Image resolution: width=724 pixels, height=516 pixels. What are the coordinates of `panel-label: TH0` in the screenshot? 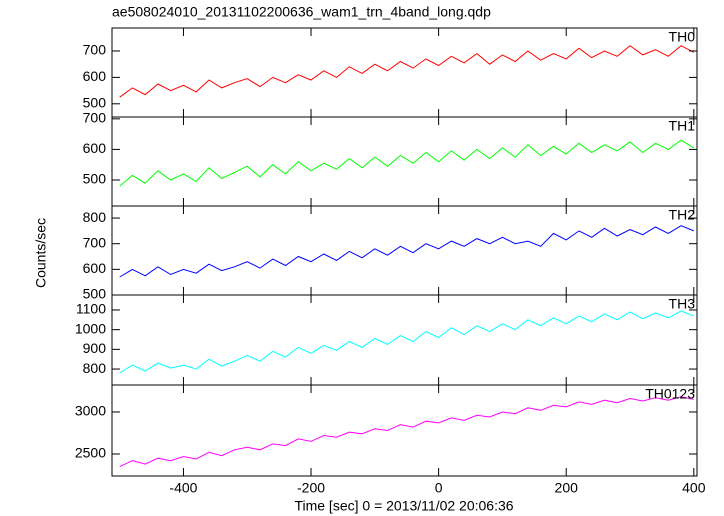 It's located at (682, 37).